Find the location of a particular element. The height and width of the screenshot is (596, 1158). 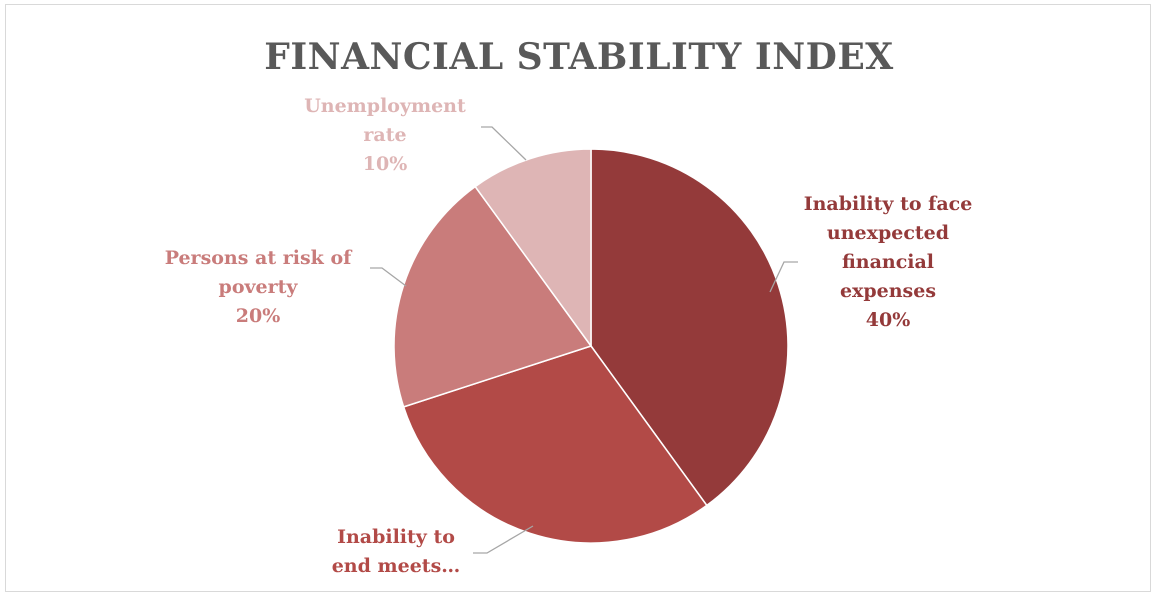

slice-label-line: expenses is located at coordinates (888, 291).